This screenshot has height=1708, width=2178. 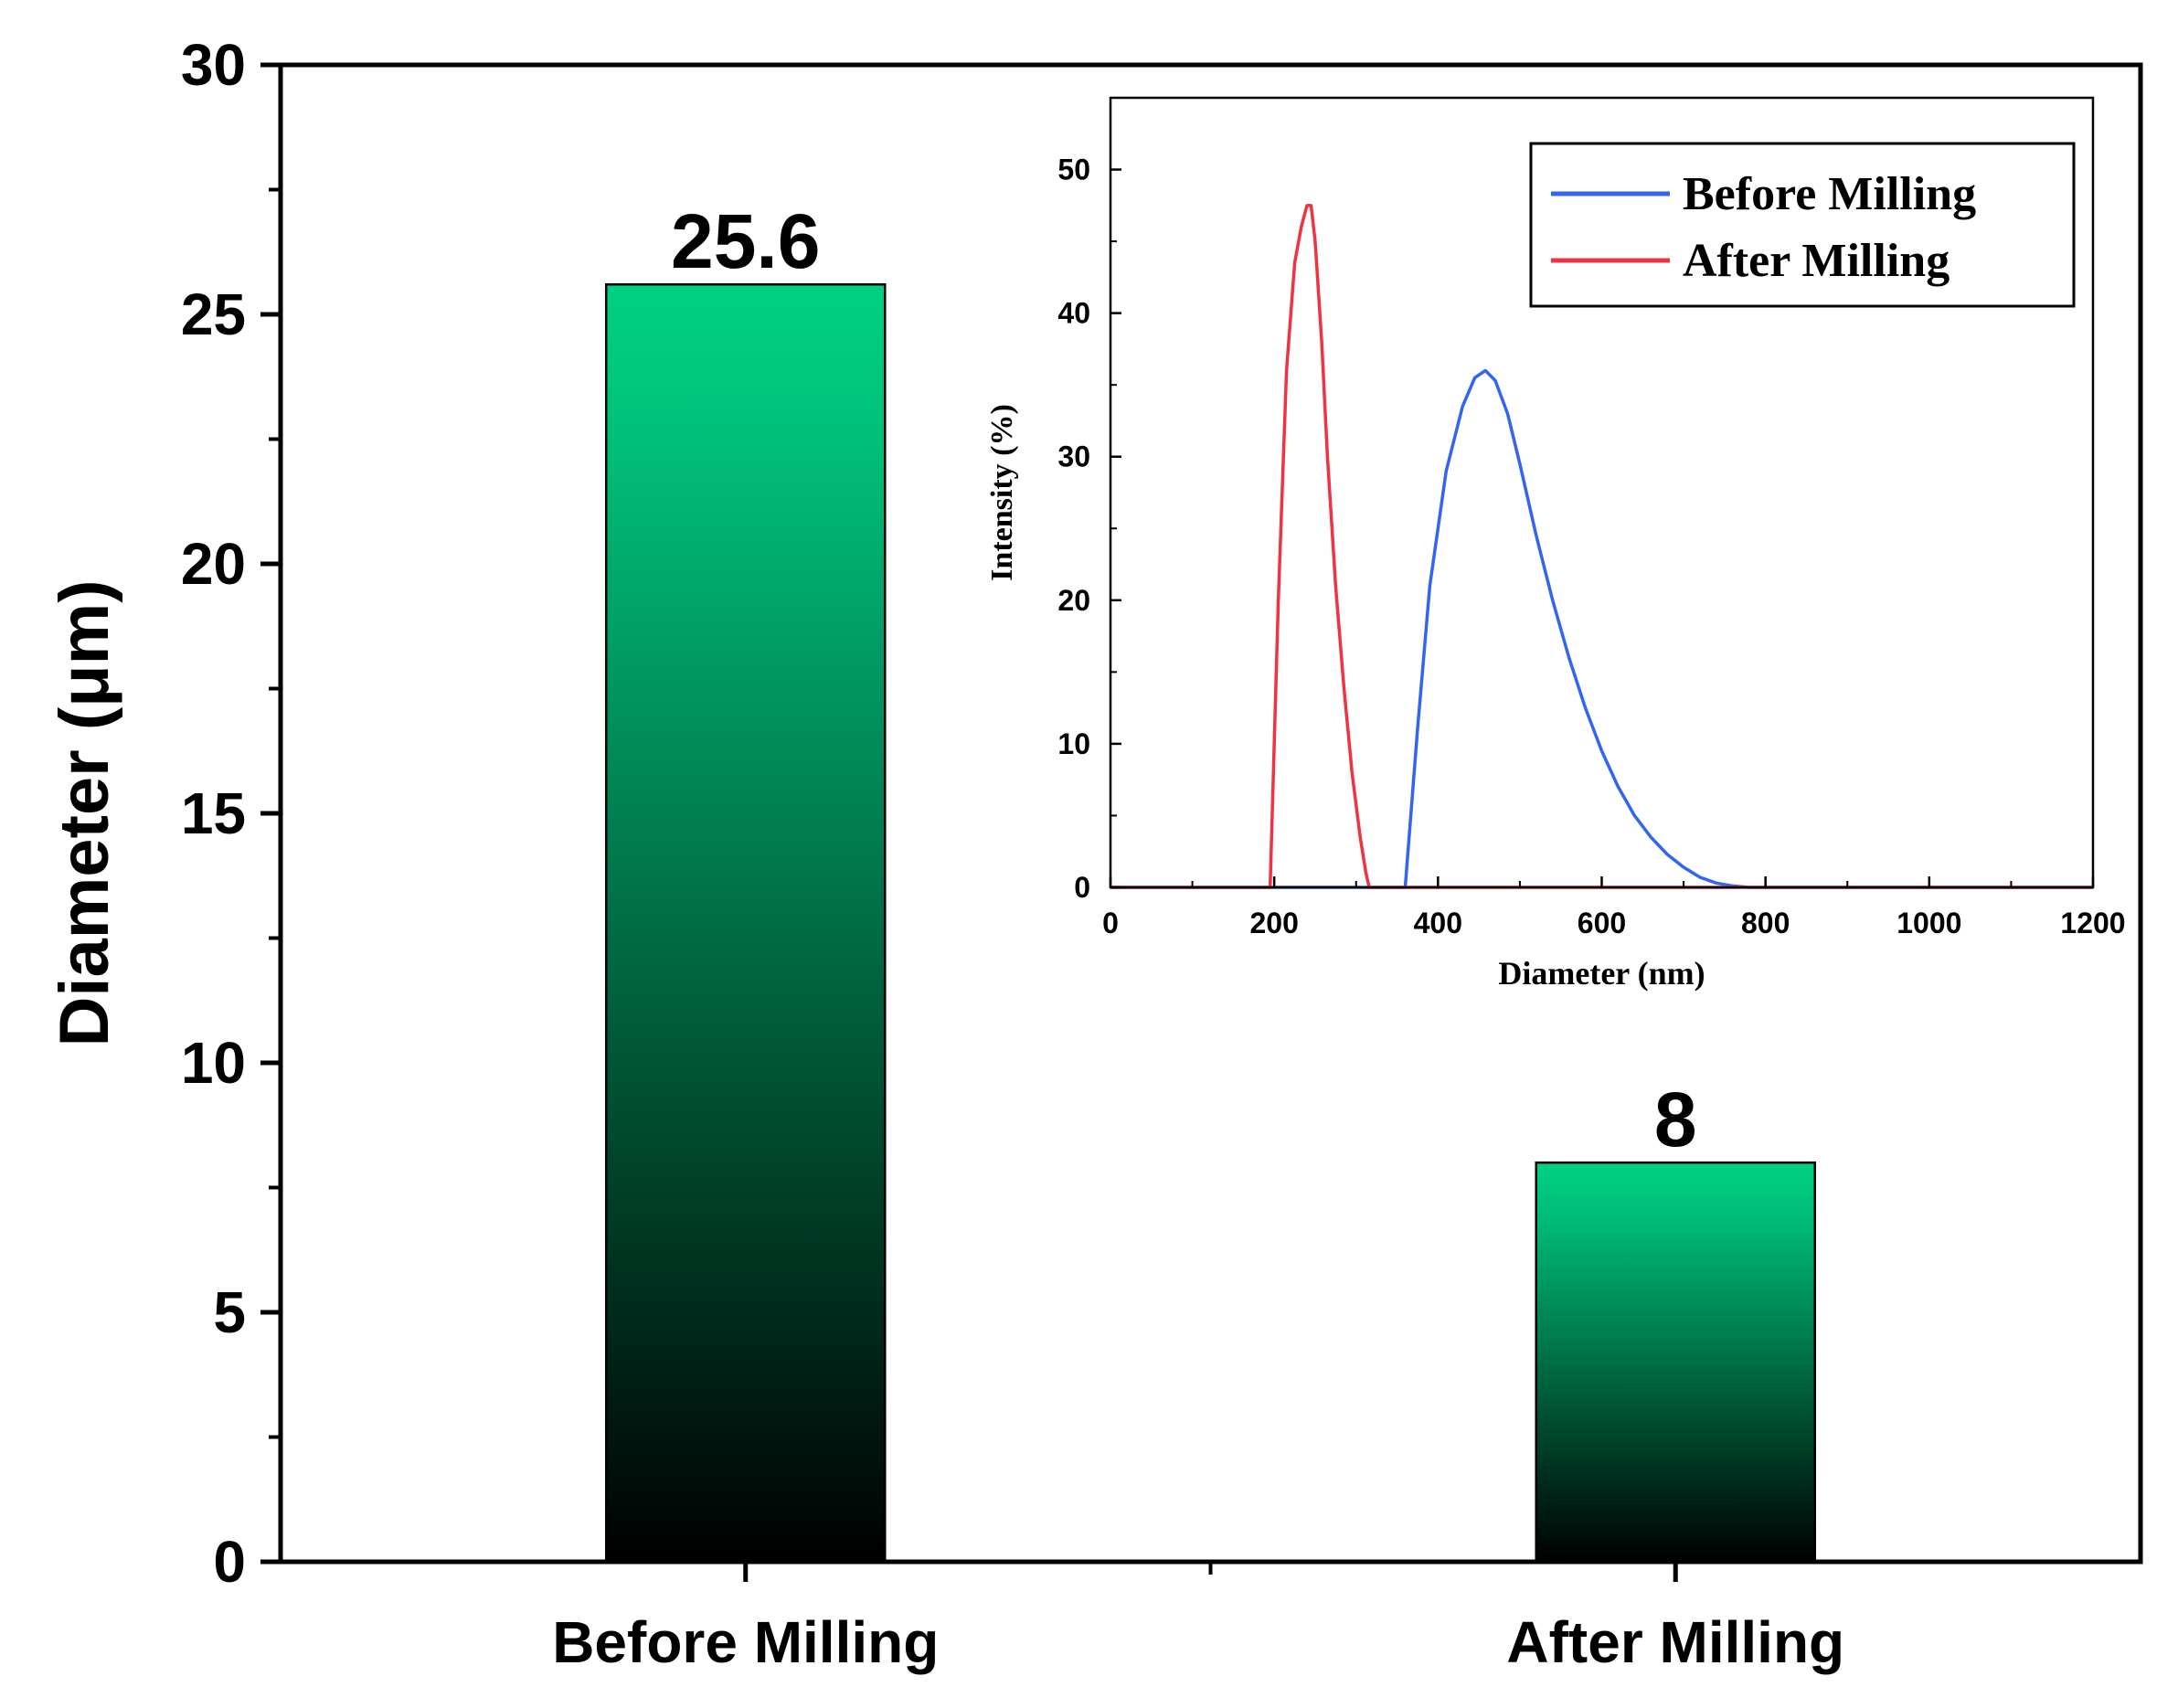 What do you see at coordinates (1073, 313) in the screenshot?
I see `inset-y-tick-label: 40` at bounding box center [1073, 313].